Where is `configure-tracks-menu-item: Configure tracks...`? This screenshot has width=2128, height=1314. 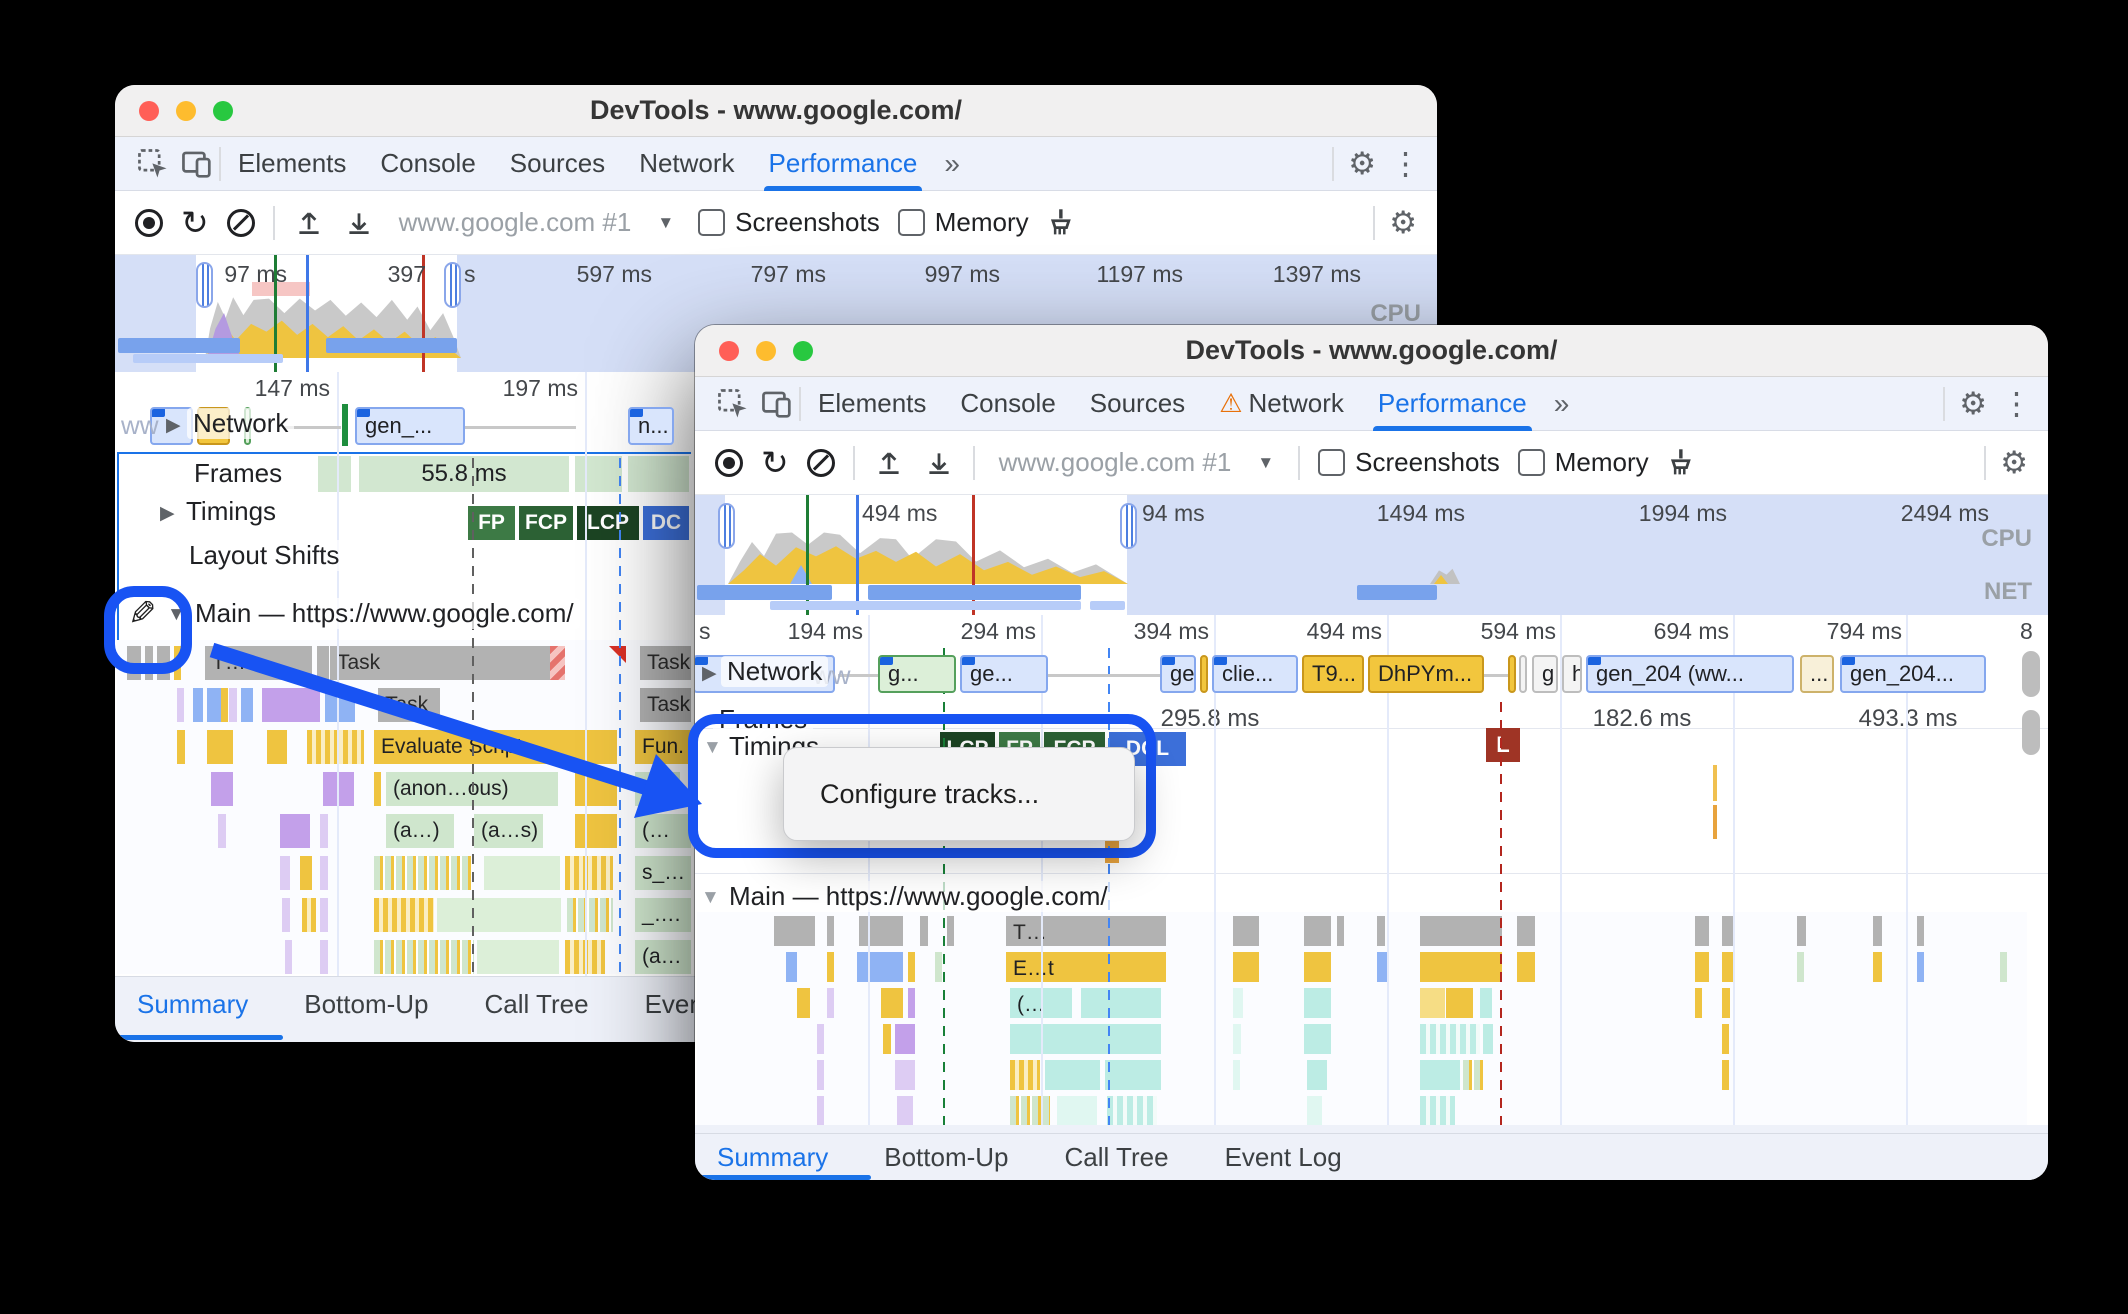 configure-tracks-menu-item: Configure tracks... is located at coordinates (930, 793).